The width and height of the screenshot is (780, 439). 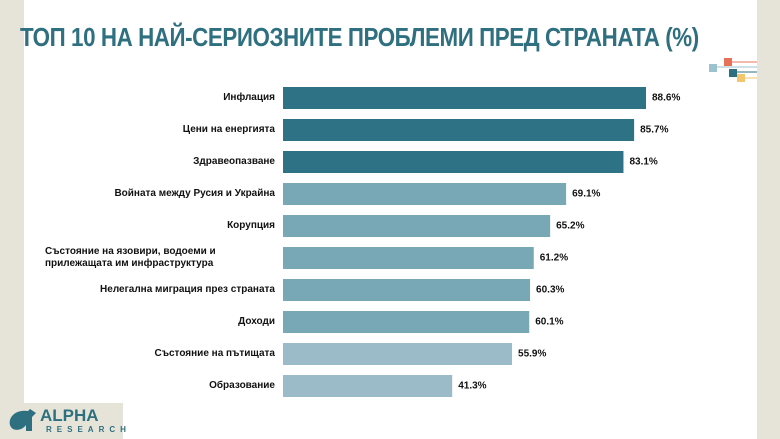 What do you see at coordinates (654, 130) in the screenshot?
I see `value-label: 85.7%` at bounding box center [654, 130].